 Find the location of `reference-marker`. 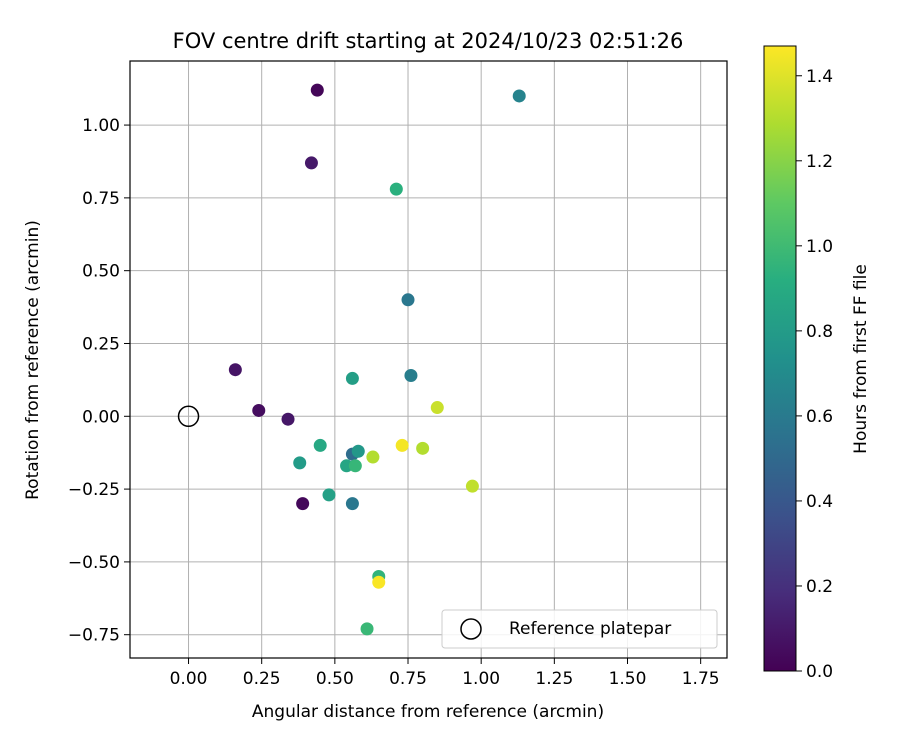

reference-marker is located at coordinates (188, 416).